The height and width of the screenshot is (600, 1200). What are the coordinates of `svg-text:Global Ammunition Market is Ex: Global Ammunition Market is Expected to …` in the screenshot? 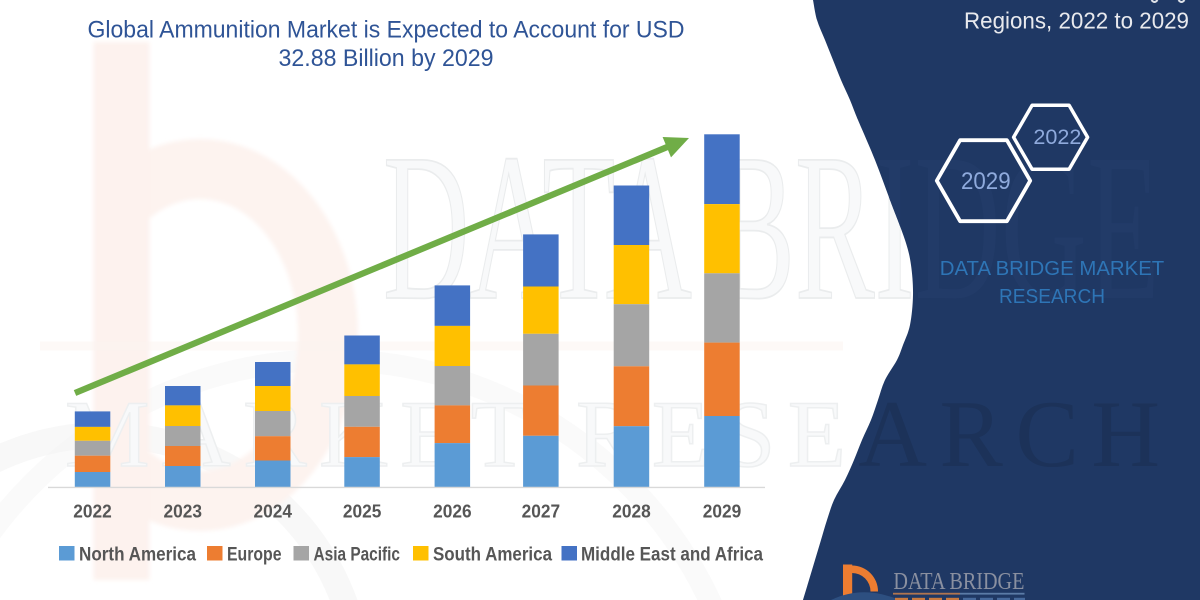 It's located at (386, 30).